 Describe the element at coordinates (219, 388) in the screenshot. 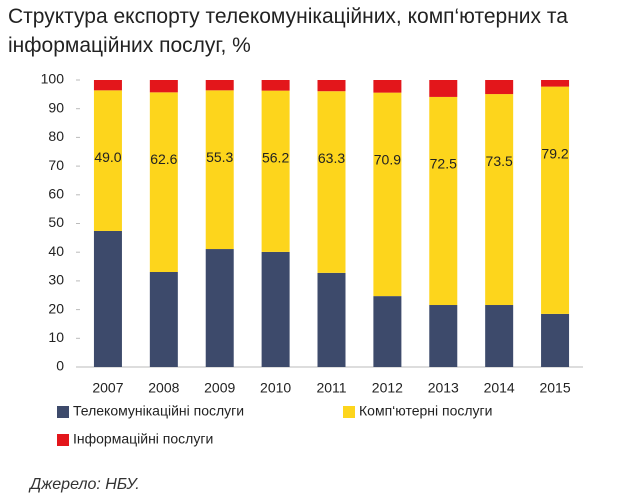

I see `x-tick-label: 2009` at that location.